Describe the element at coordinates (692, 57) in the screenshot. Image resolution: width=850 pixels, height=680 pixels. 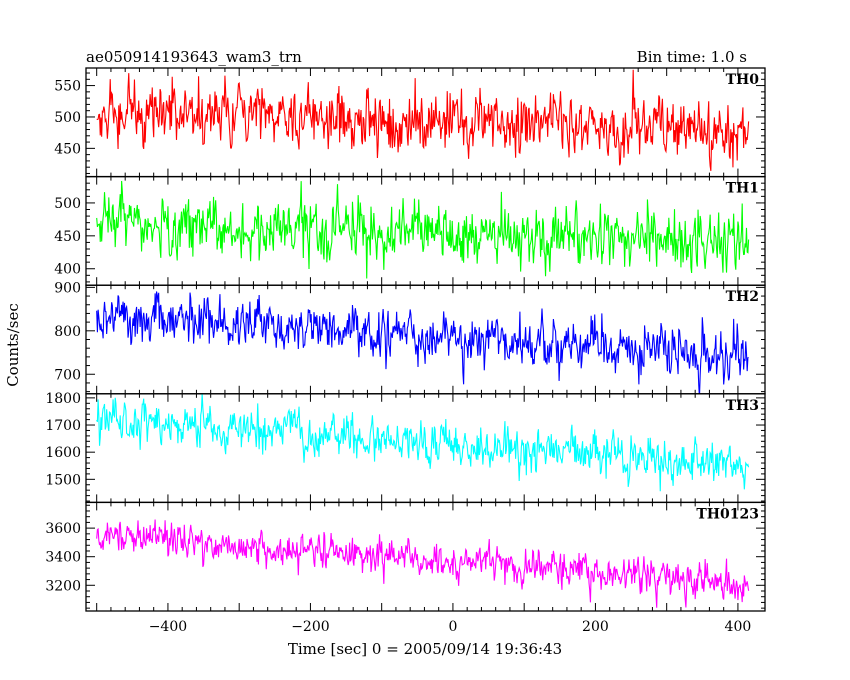
I see `bin-time-label: Bin time: 1.0 s` at that location.